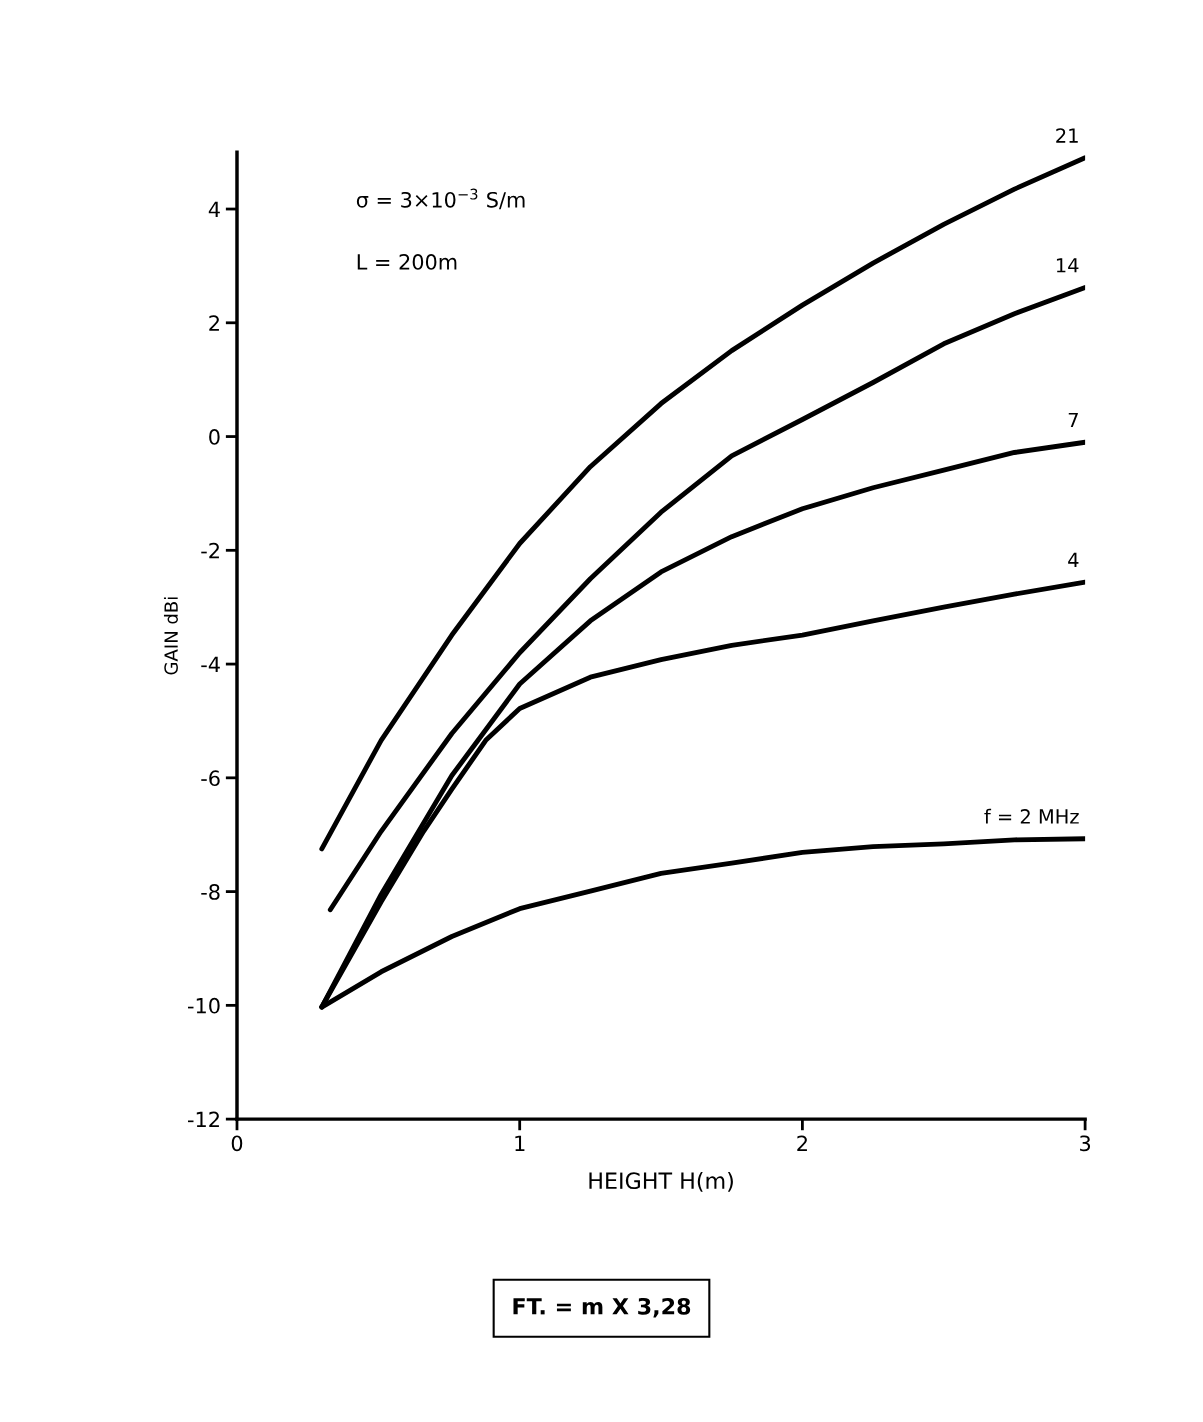 This screenshot has width=1203, height=1422. Describe the element at coordinates (520, 1143) in the screenshot. I see `x-tick-label: 1` at that location.